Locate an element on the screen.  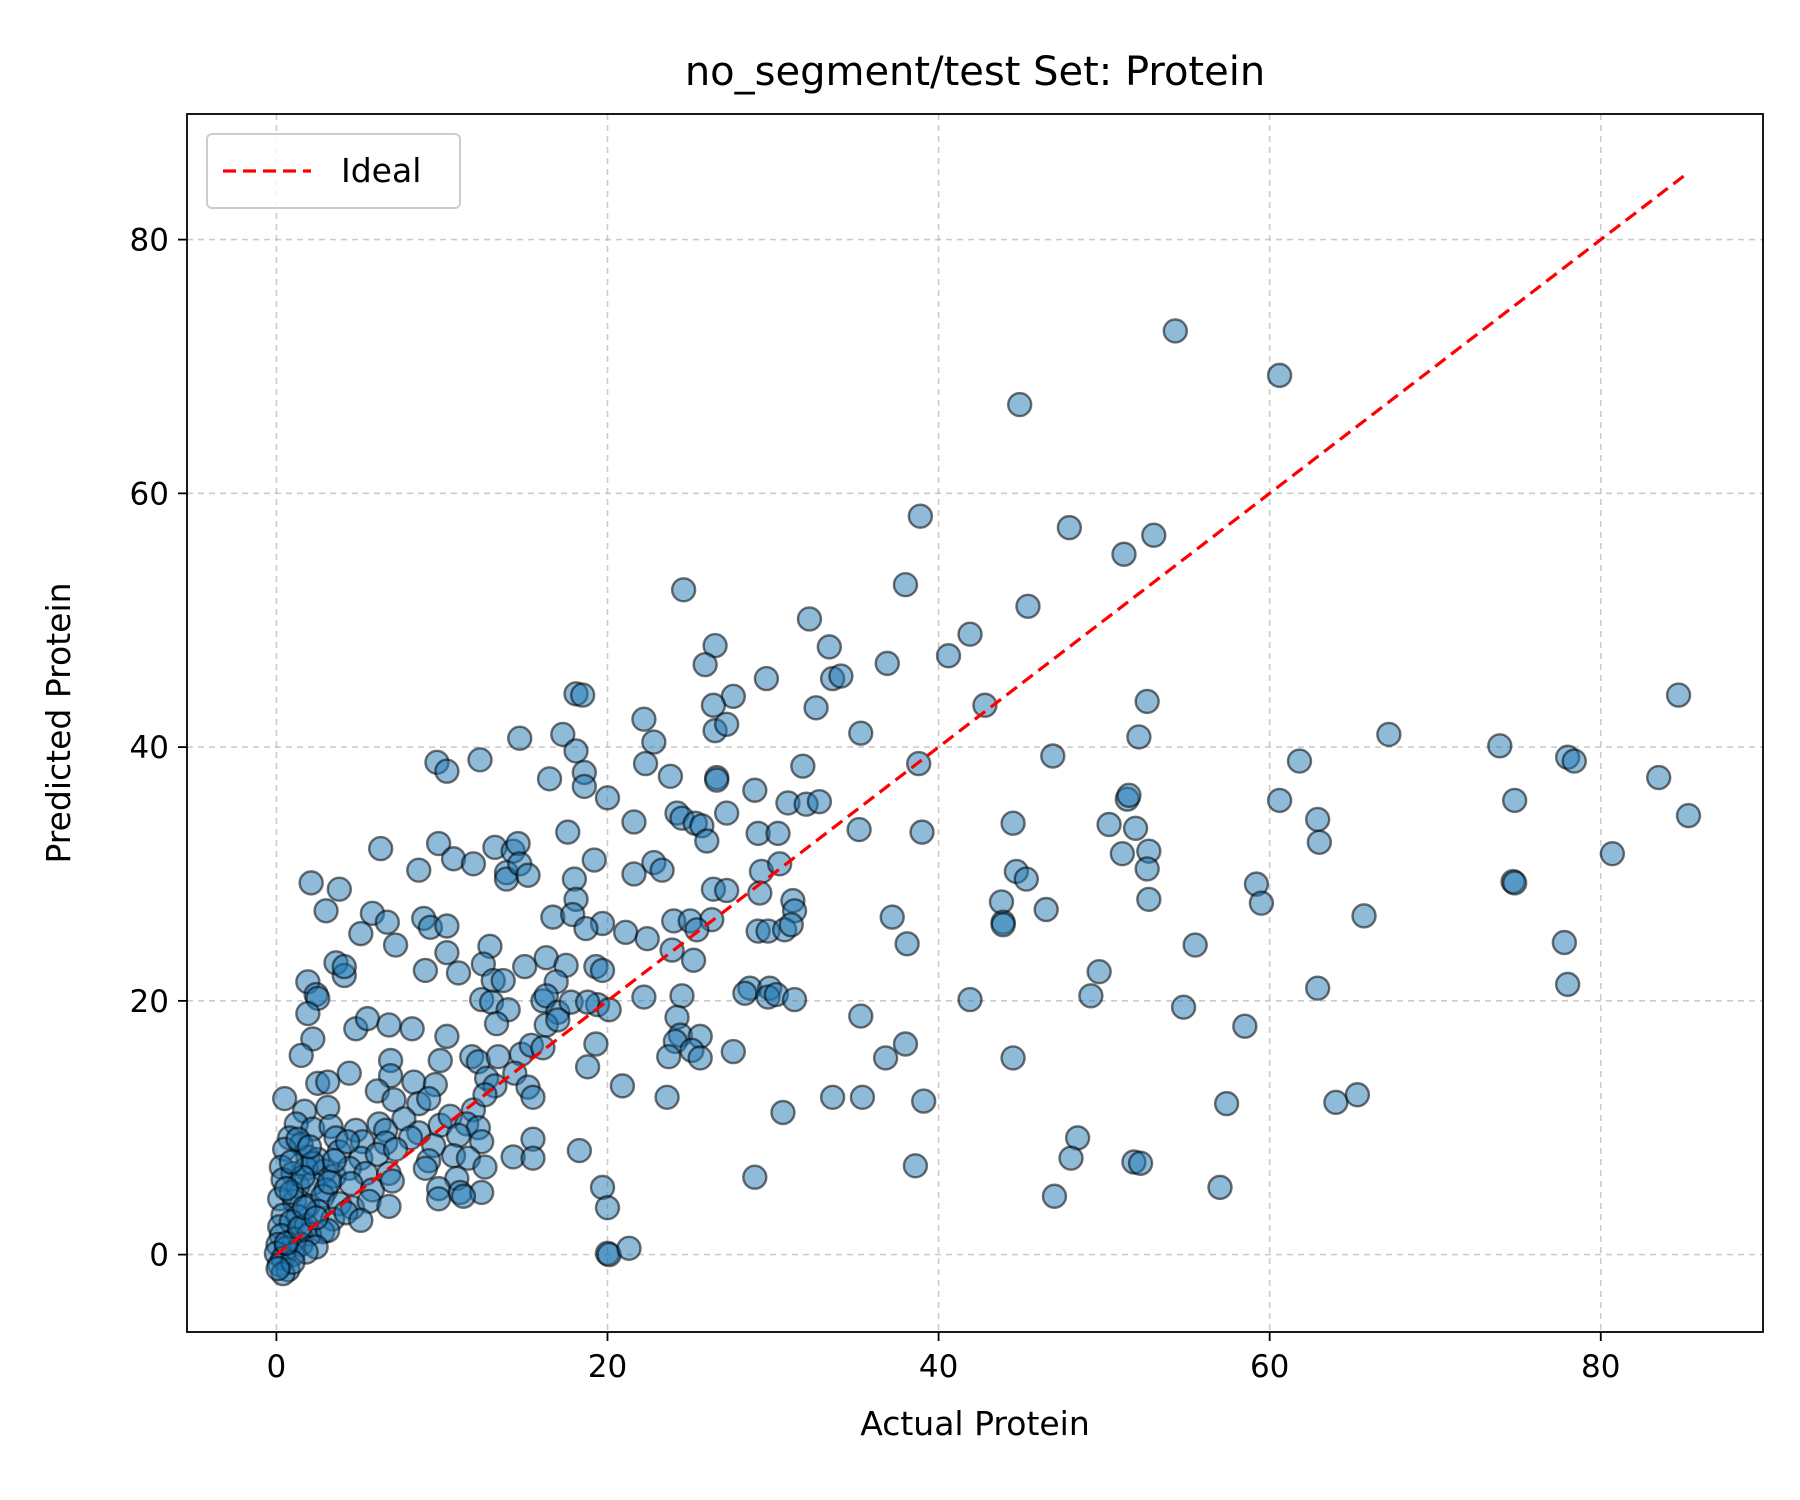
y-tick-label: 80 is located at coordinates (149, 241).